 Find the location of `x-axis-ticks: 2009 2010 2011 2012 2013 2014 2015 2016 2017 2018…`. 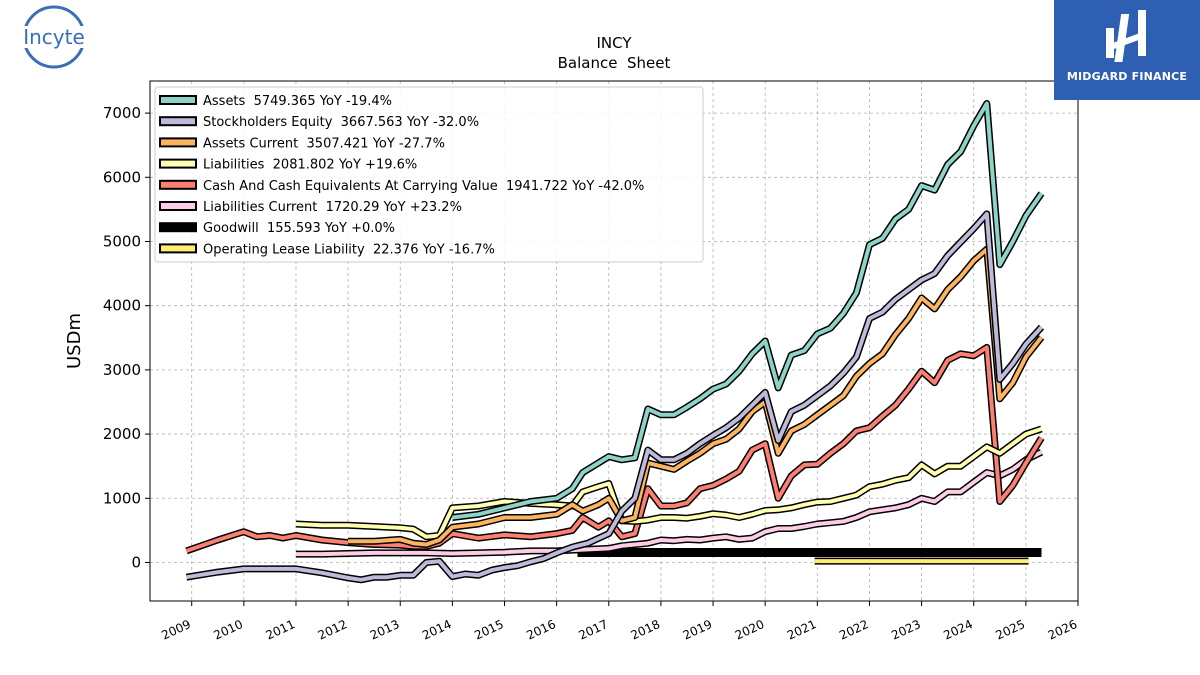

x-axis-ticks: 2009 2010 2011 2012 2013 2014 2015 2016 2017 2018… is located at coordinates (619, 622).